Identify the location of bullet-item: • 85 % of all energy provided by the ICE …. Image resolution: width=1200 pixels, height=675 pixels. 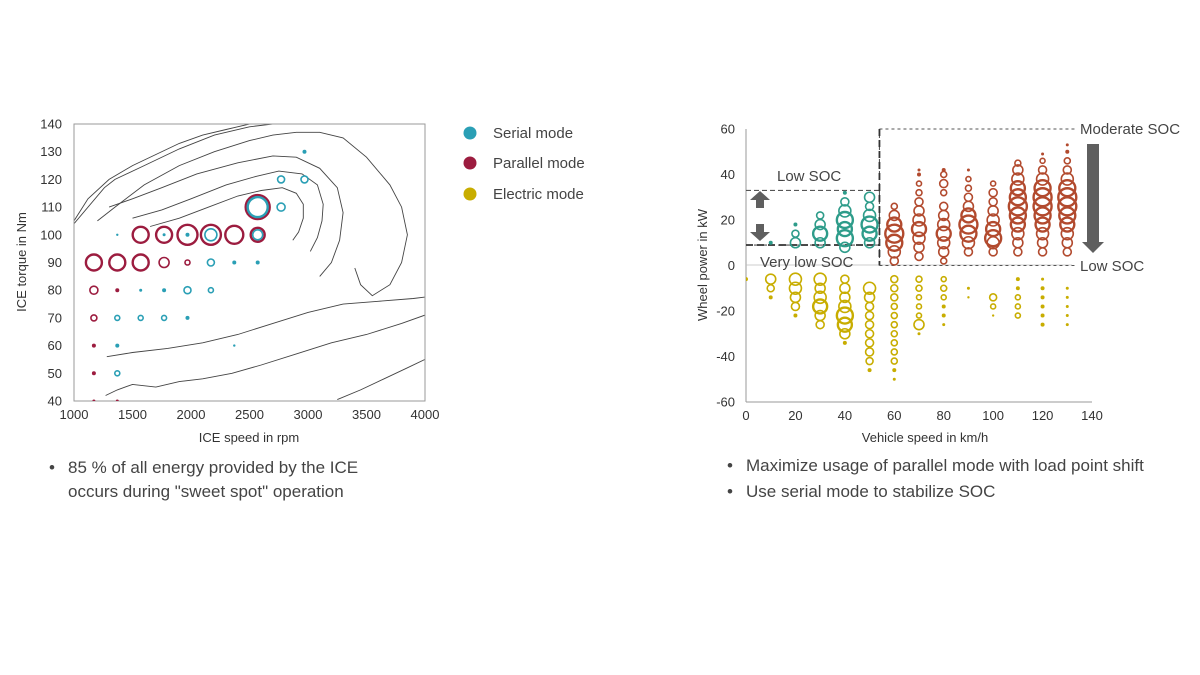
(214, 480).